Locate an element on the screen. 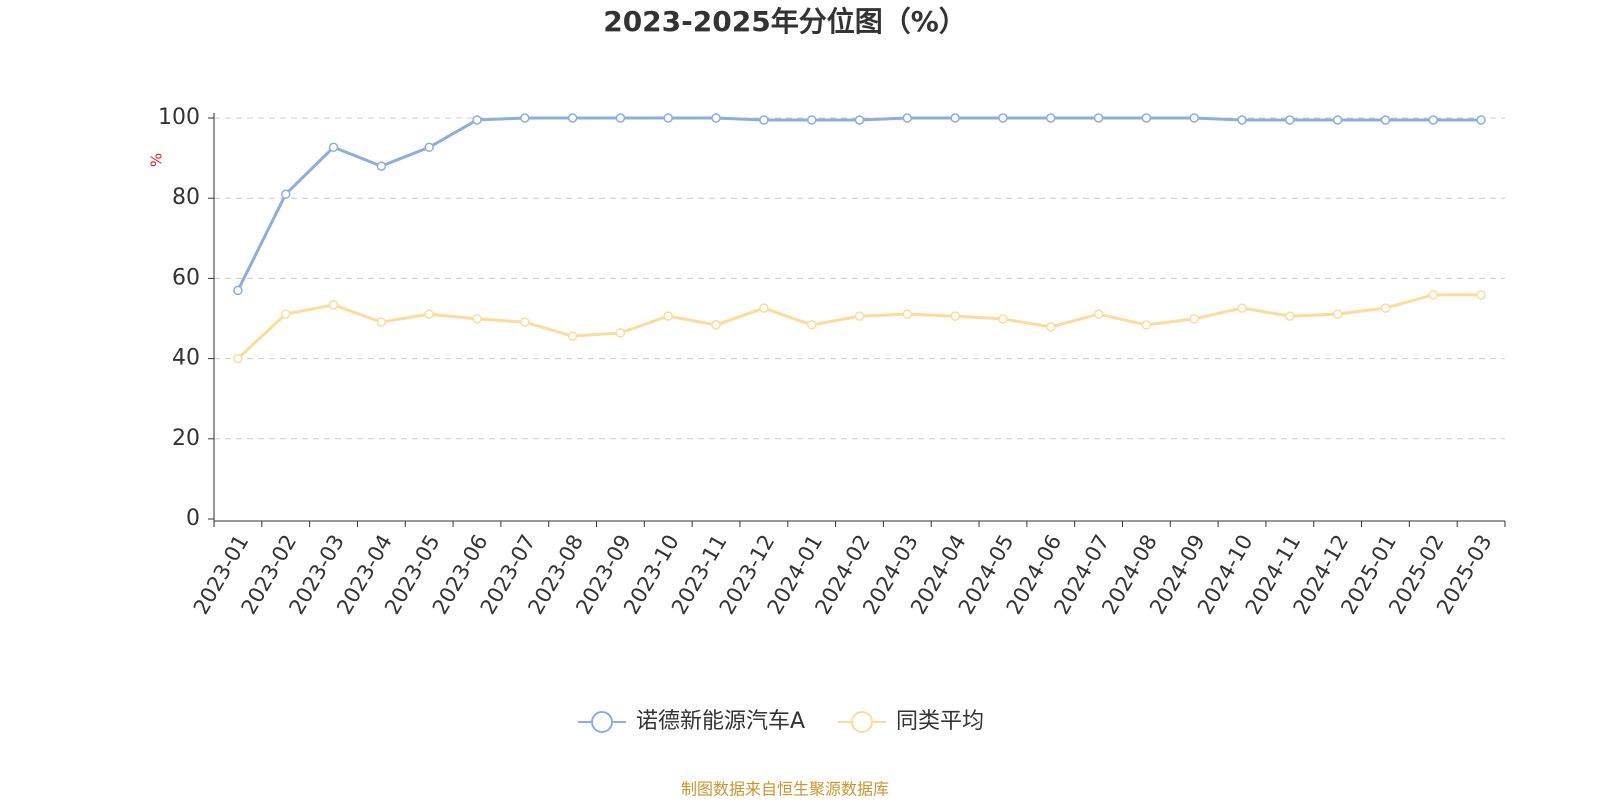  legend-label: 同类平均 is located at coordinates (940, 721).